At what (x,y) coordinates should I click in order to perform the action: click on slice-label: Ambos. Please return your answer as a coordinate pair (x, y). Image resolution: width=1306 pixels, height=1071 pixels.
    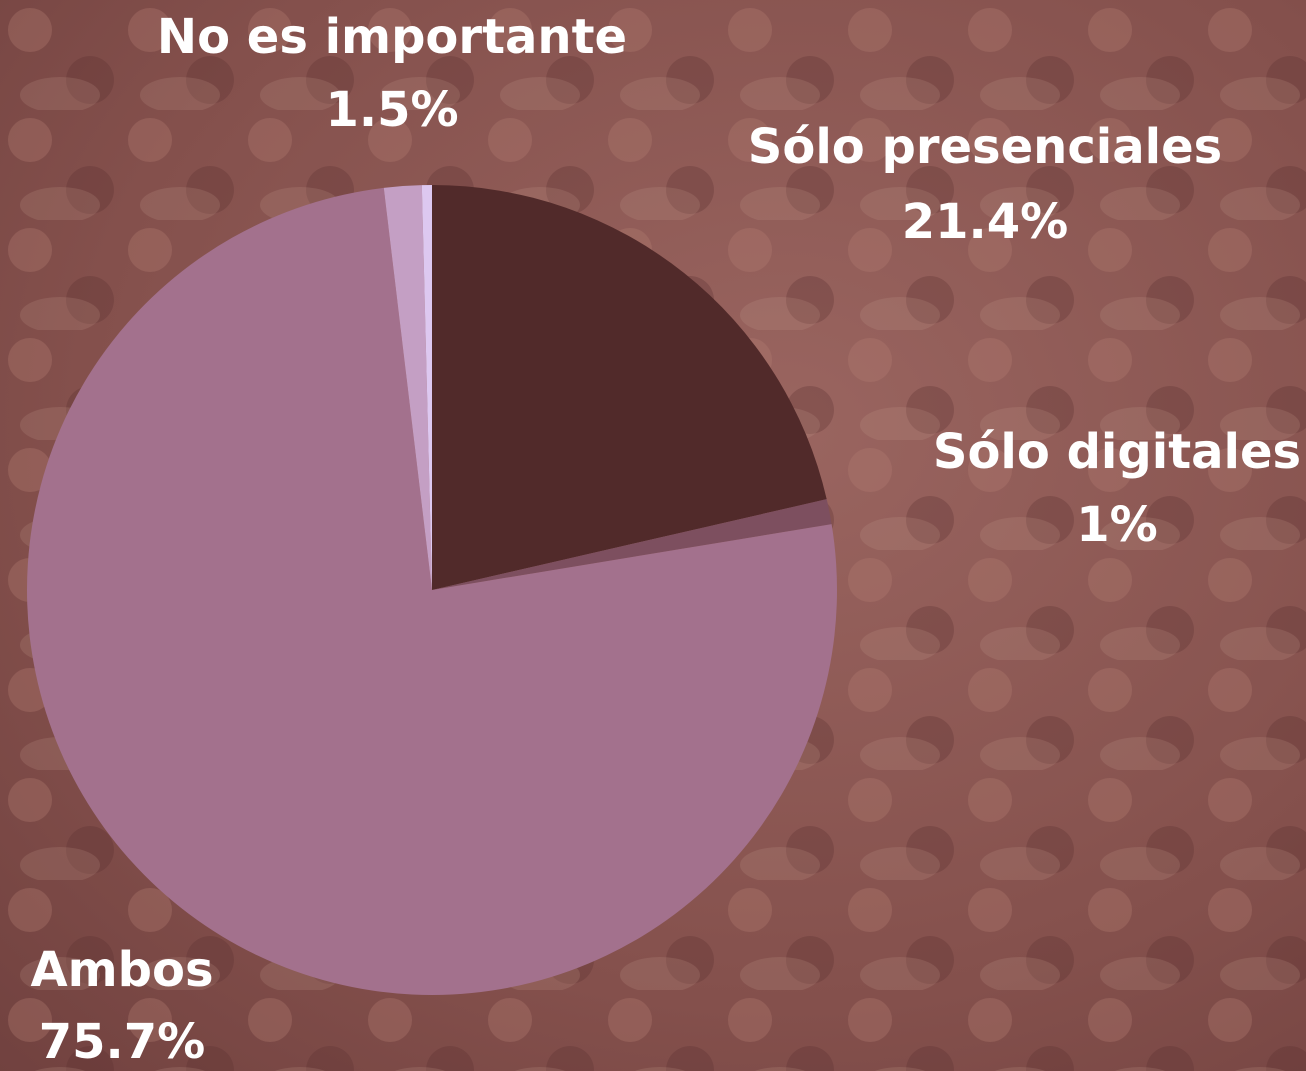
    Looking at the image, I should click on (121, 970).